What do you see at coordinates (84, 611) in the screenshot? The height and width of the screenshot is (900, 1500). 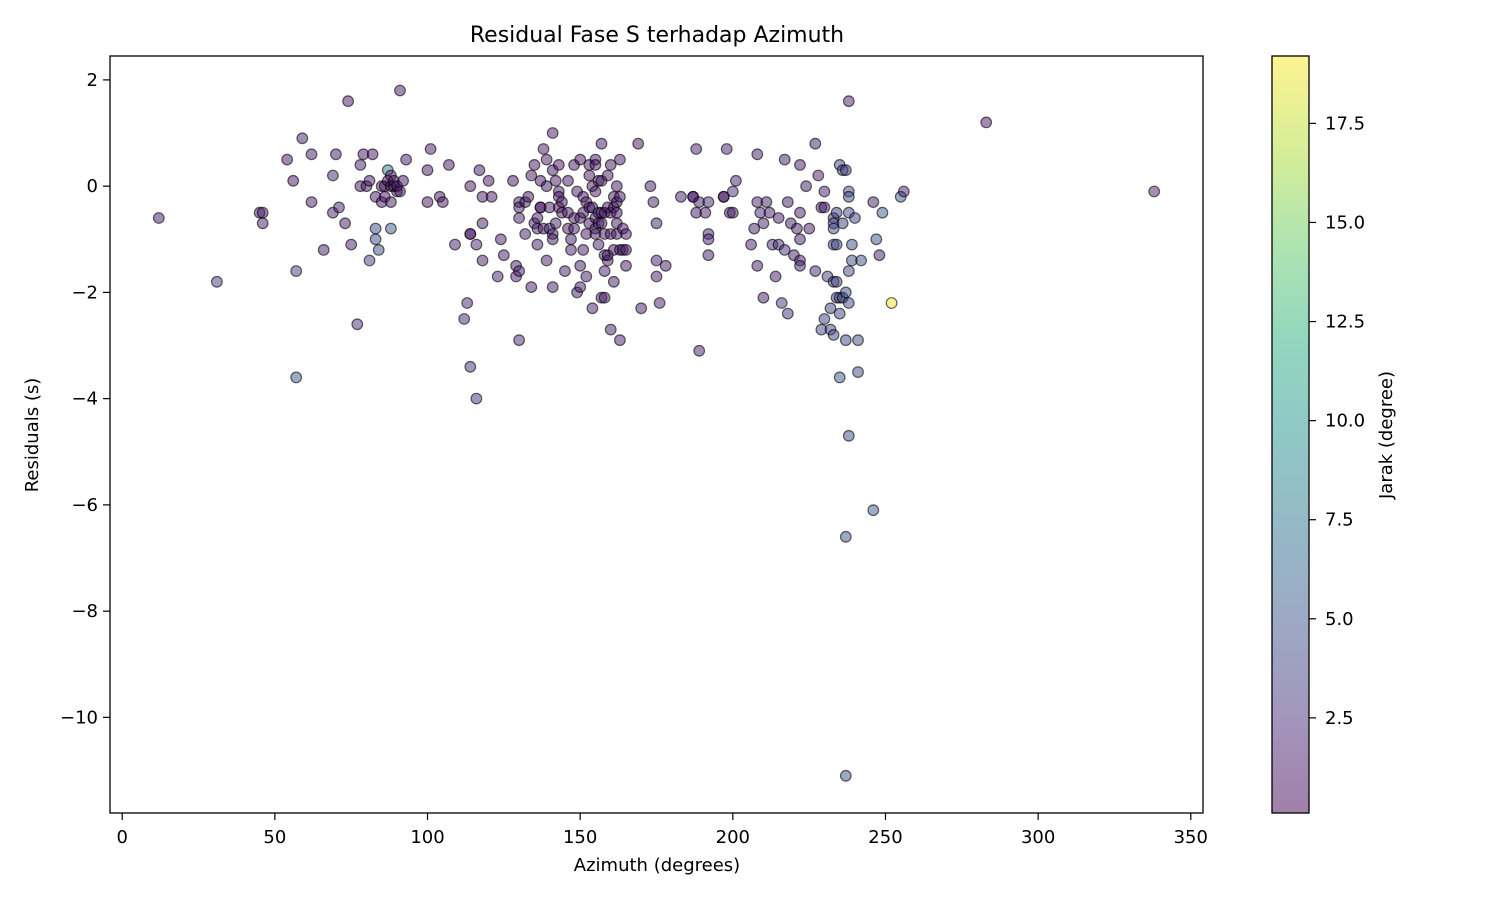 I see `y-tick-label: −8` at bounding box center [84, 611].